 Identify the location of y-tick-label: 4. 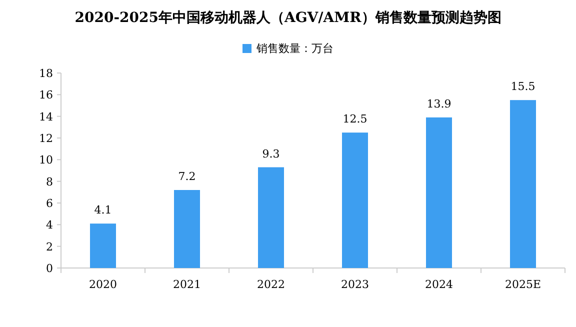
(49, 225).